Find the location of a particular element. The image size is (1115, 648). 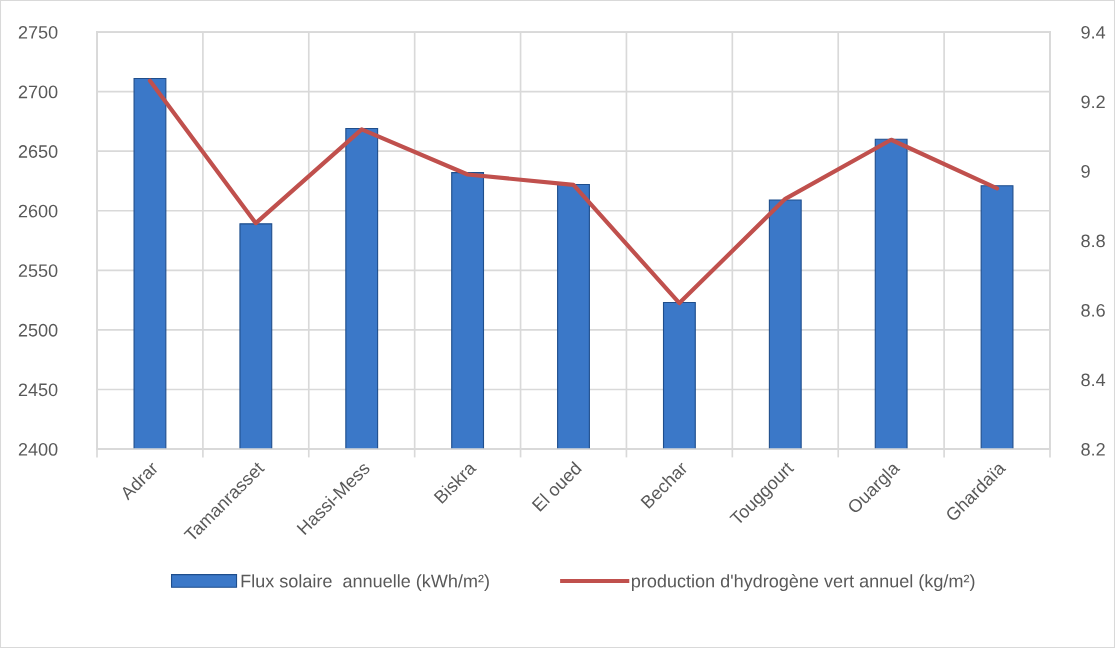

y-tick-label: 2700 is located at coordinates (38, 92).